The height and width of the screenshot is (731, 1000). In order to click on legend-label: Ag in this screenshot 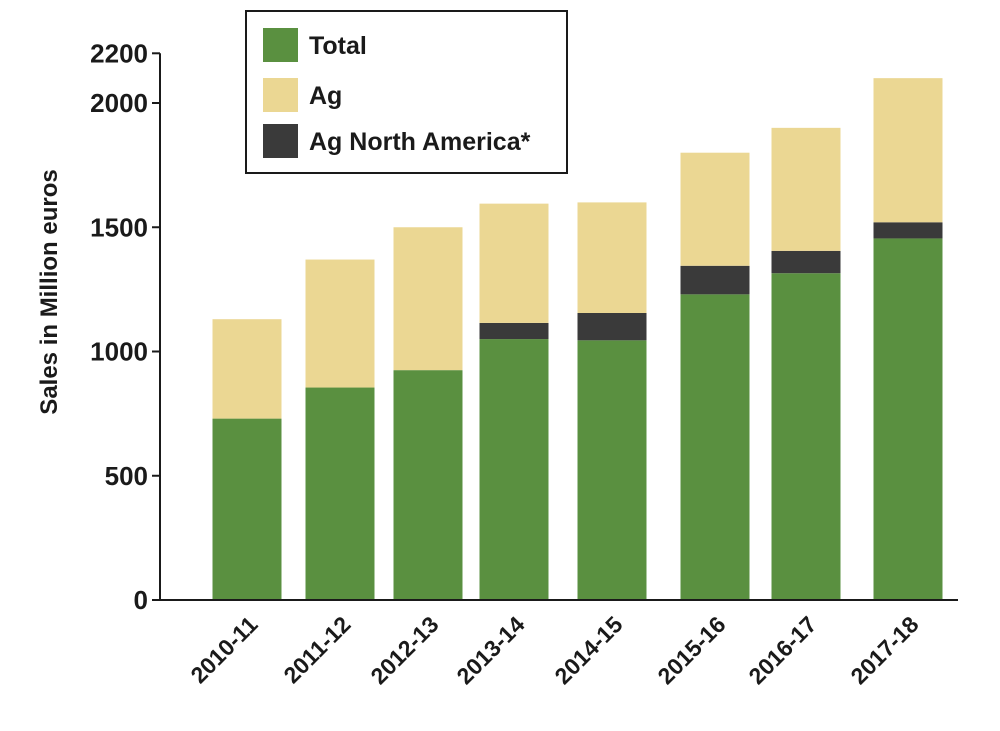, I will do `click(325, 96)`.